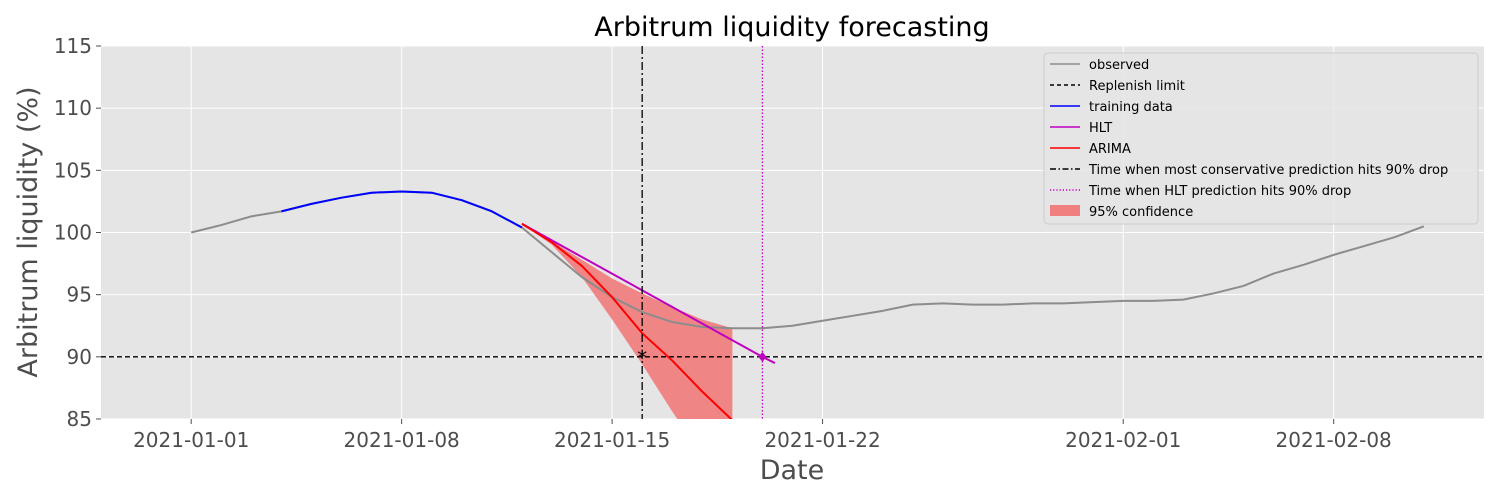 The width and height of the screenshot is (1500, 500). I want to click on arima-line, so click(627, 320).